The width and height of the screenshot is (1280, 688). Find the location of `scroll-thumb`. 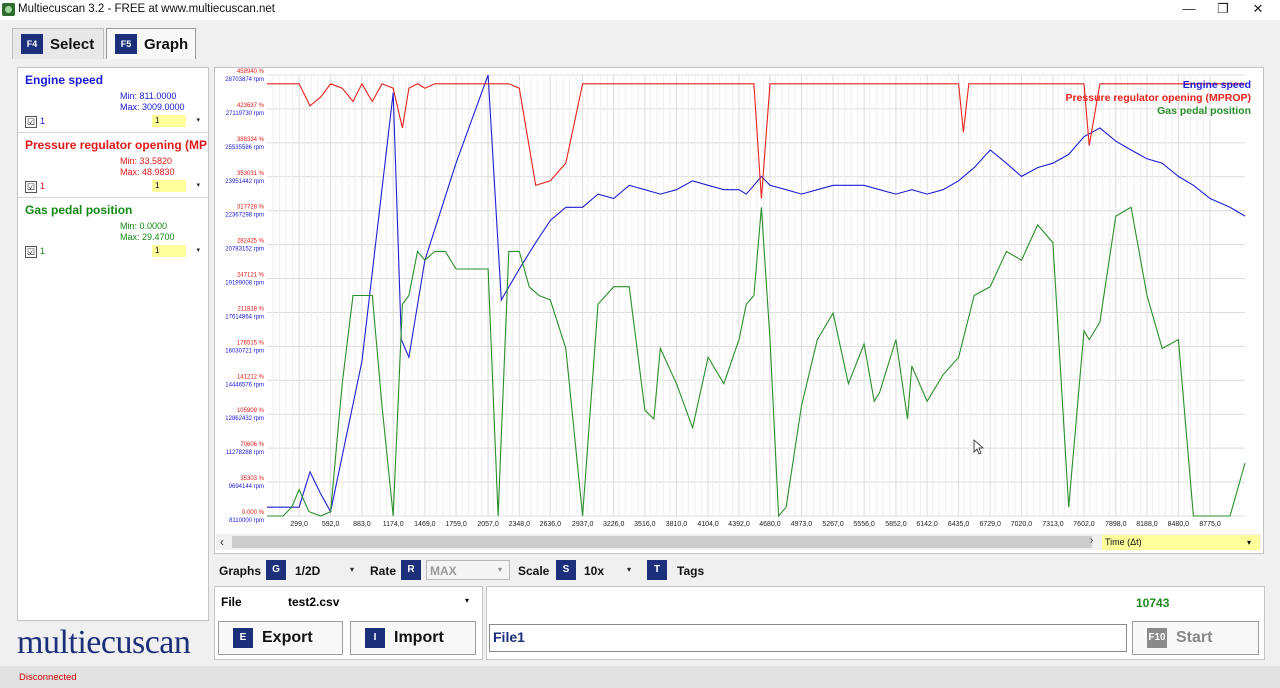

scroll-thumb is located at coordinates (662, 542).